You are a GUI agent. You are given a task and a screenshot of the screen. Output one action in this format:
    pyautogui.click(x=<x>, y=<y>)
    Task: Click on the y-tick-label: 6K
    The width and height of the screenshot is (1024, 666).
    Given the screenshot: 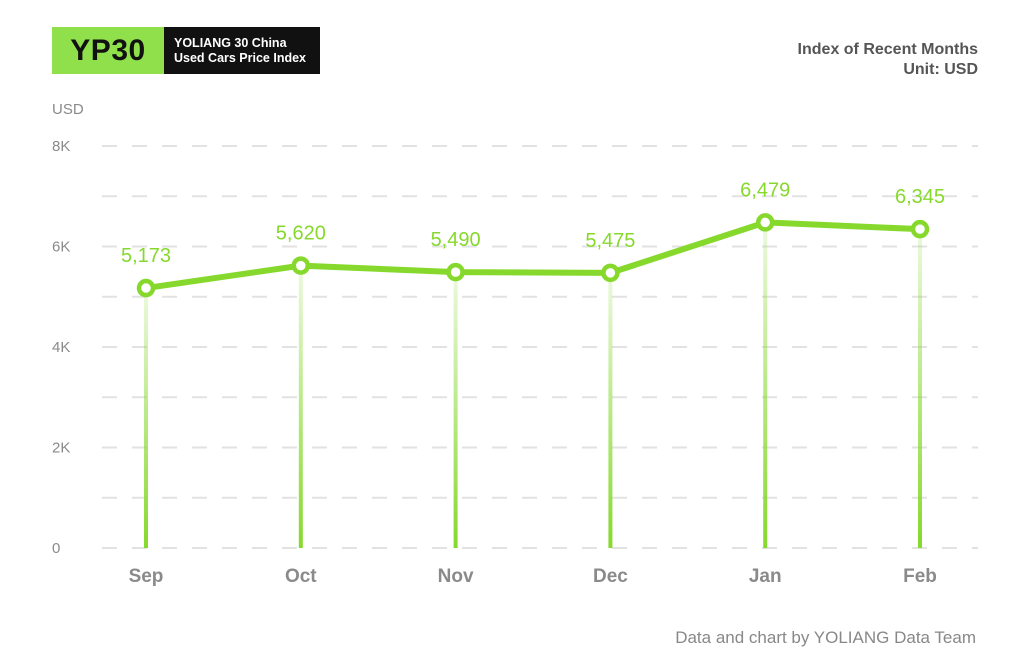 What is the action you would take?
    pyautogui.click(x=61, y=247)
    